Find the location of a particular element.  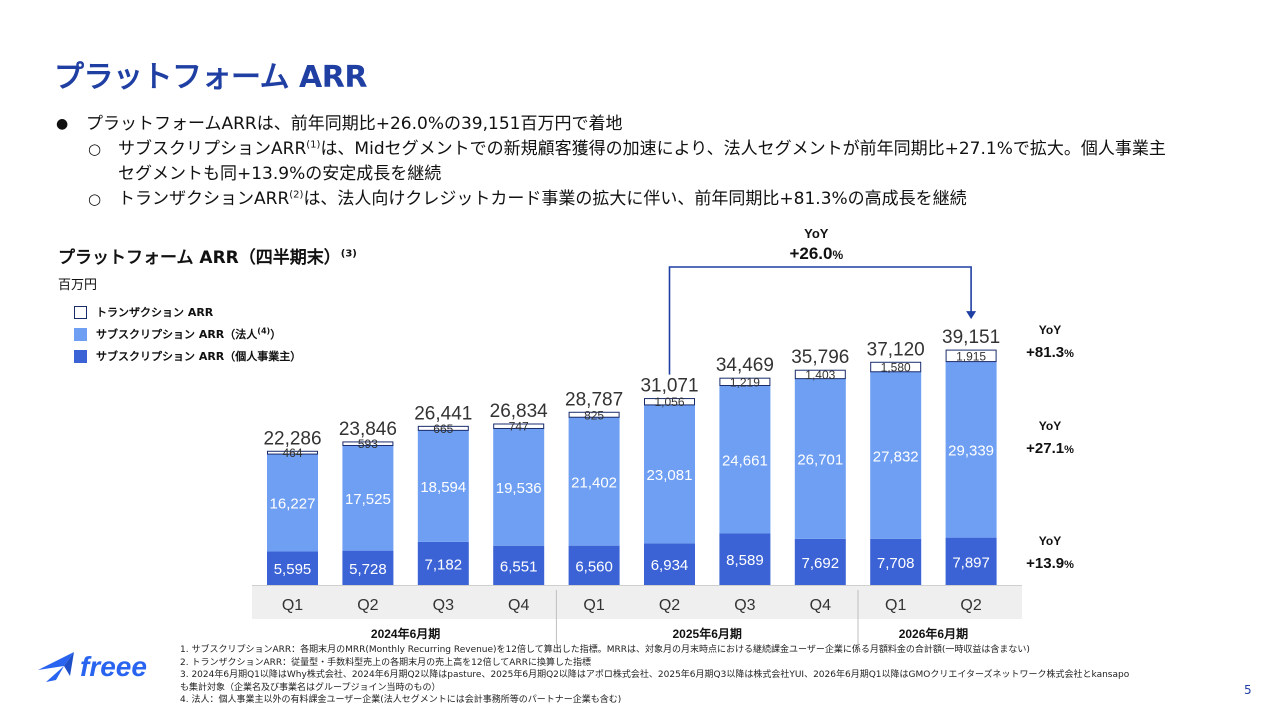

footnote-ref: (2) is located at coordinates (296, 195).